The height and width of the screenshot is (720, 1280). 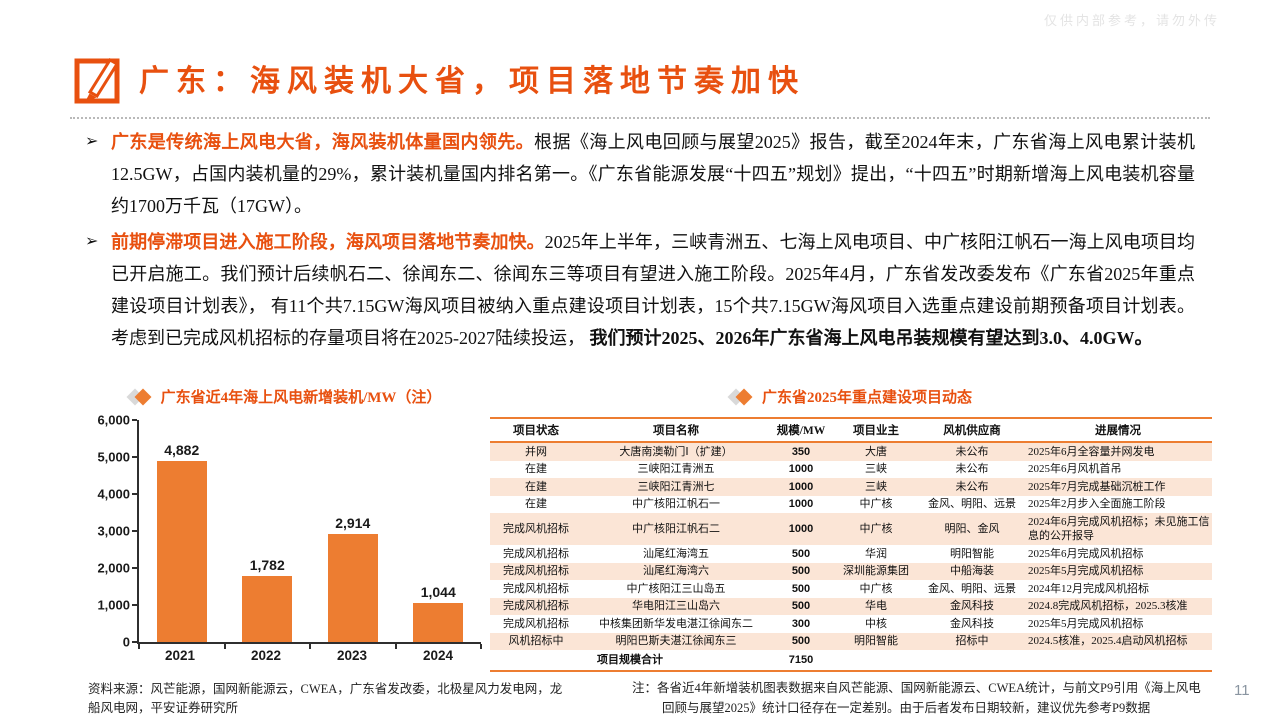 What do you see at coordinates (851, 487) in the screenshot?
I see `table-row: 在建 三峡阳江青洲七 1000 三峡 未公布 2025年7月完成基础沉桩工作` at bounding box center [851, 487].